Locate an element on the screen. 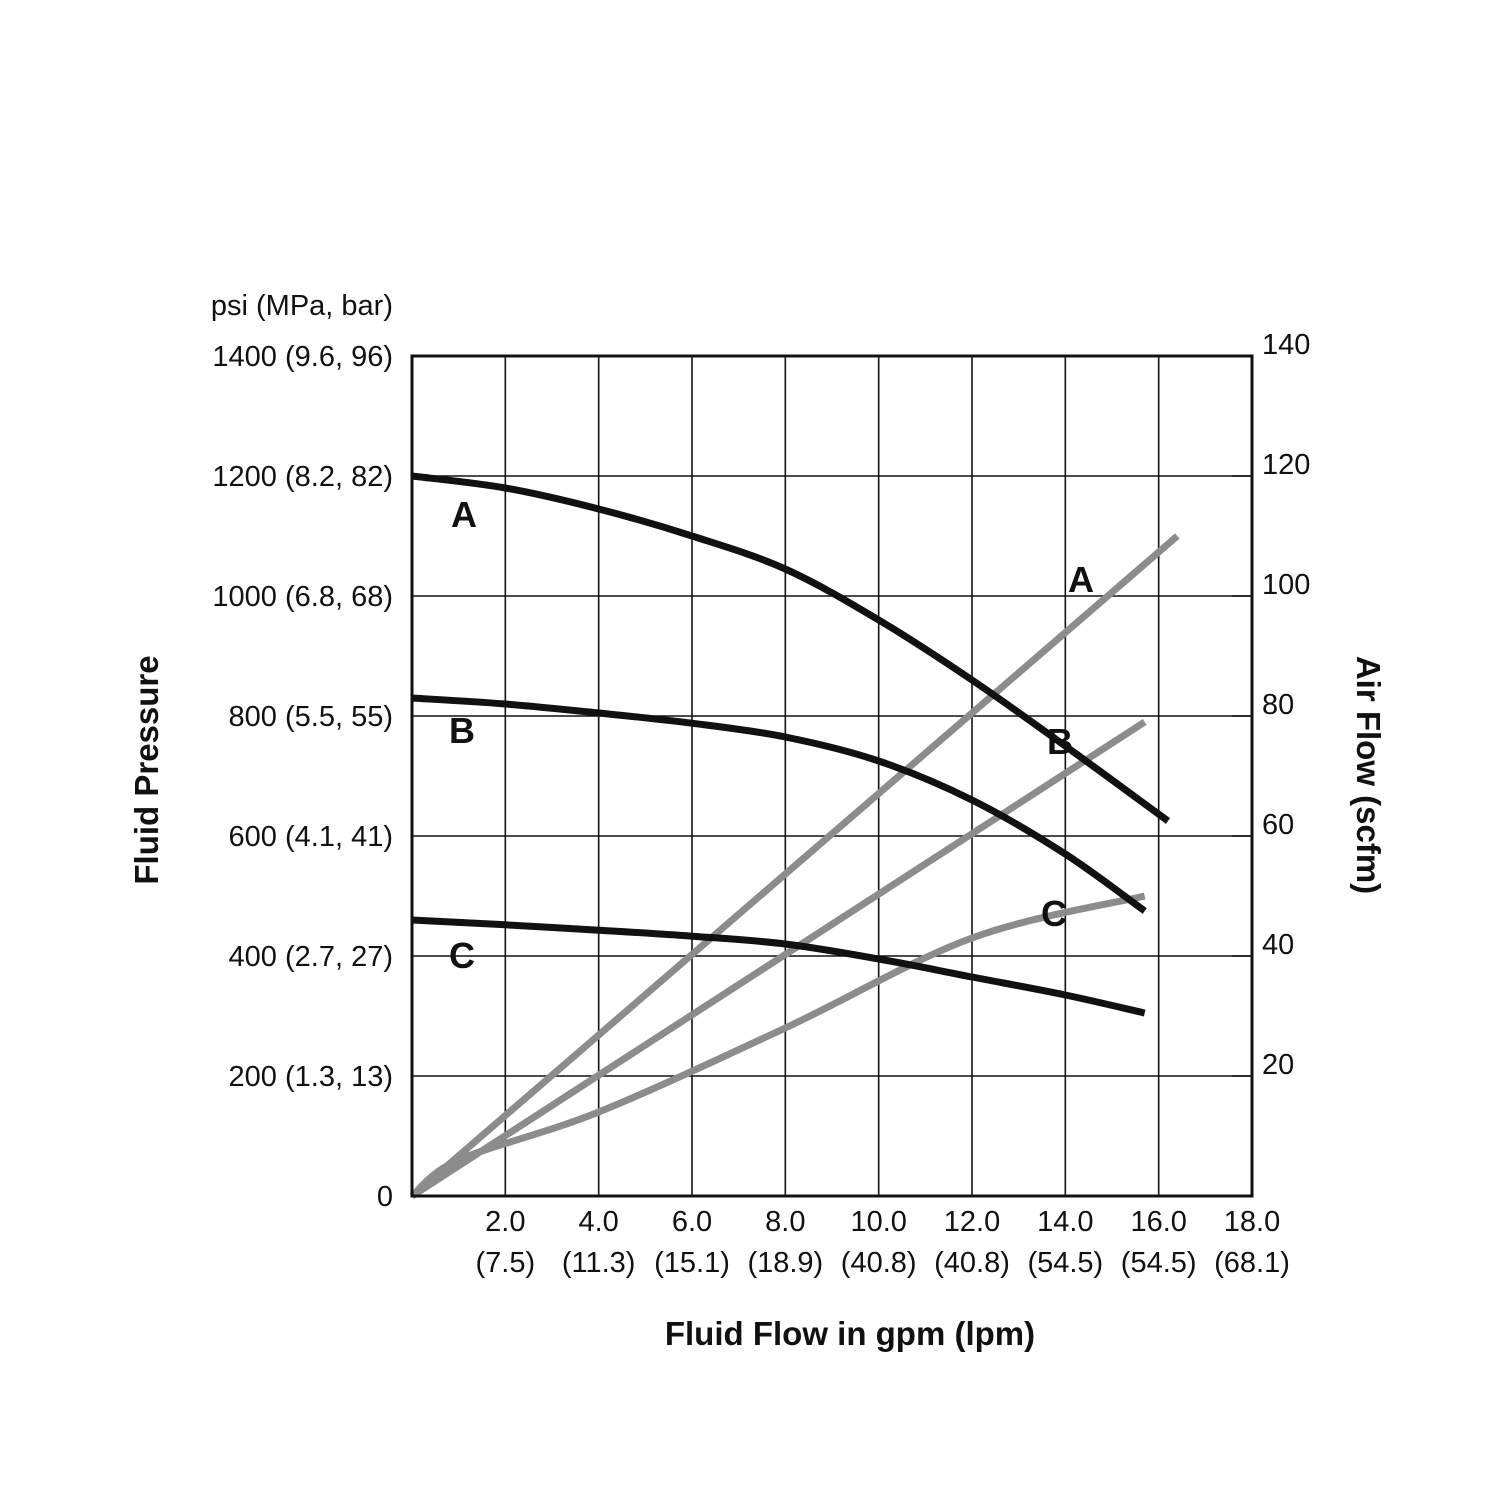  x-tick-label: 10.0 is located at coordinates (878, 1222).